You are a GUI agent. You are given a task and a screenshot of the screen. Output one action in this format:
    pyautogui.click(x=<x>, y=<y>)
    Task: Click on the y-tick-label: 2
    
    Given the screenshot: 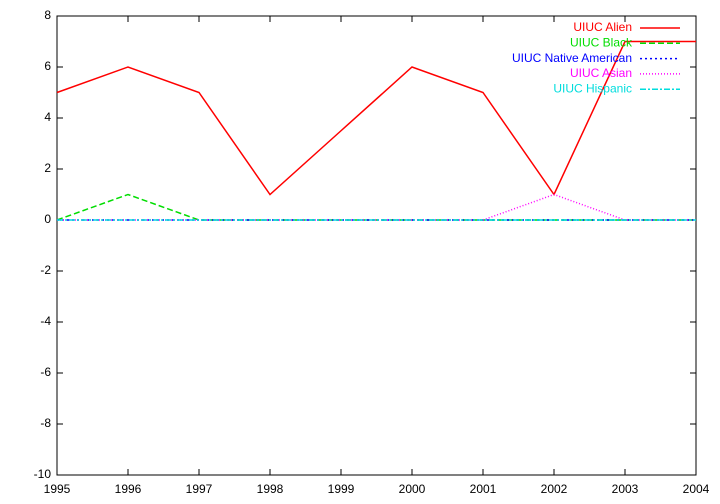 What is the action you would take?
    pyautogui.click(x=47, y=168)
    